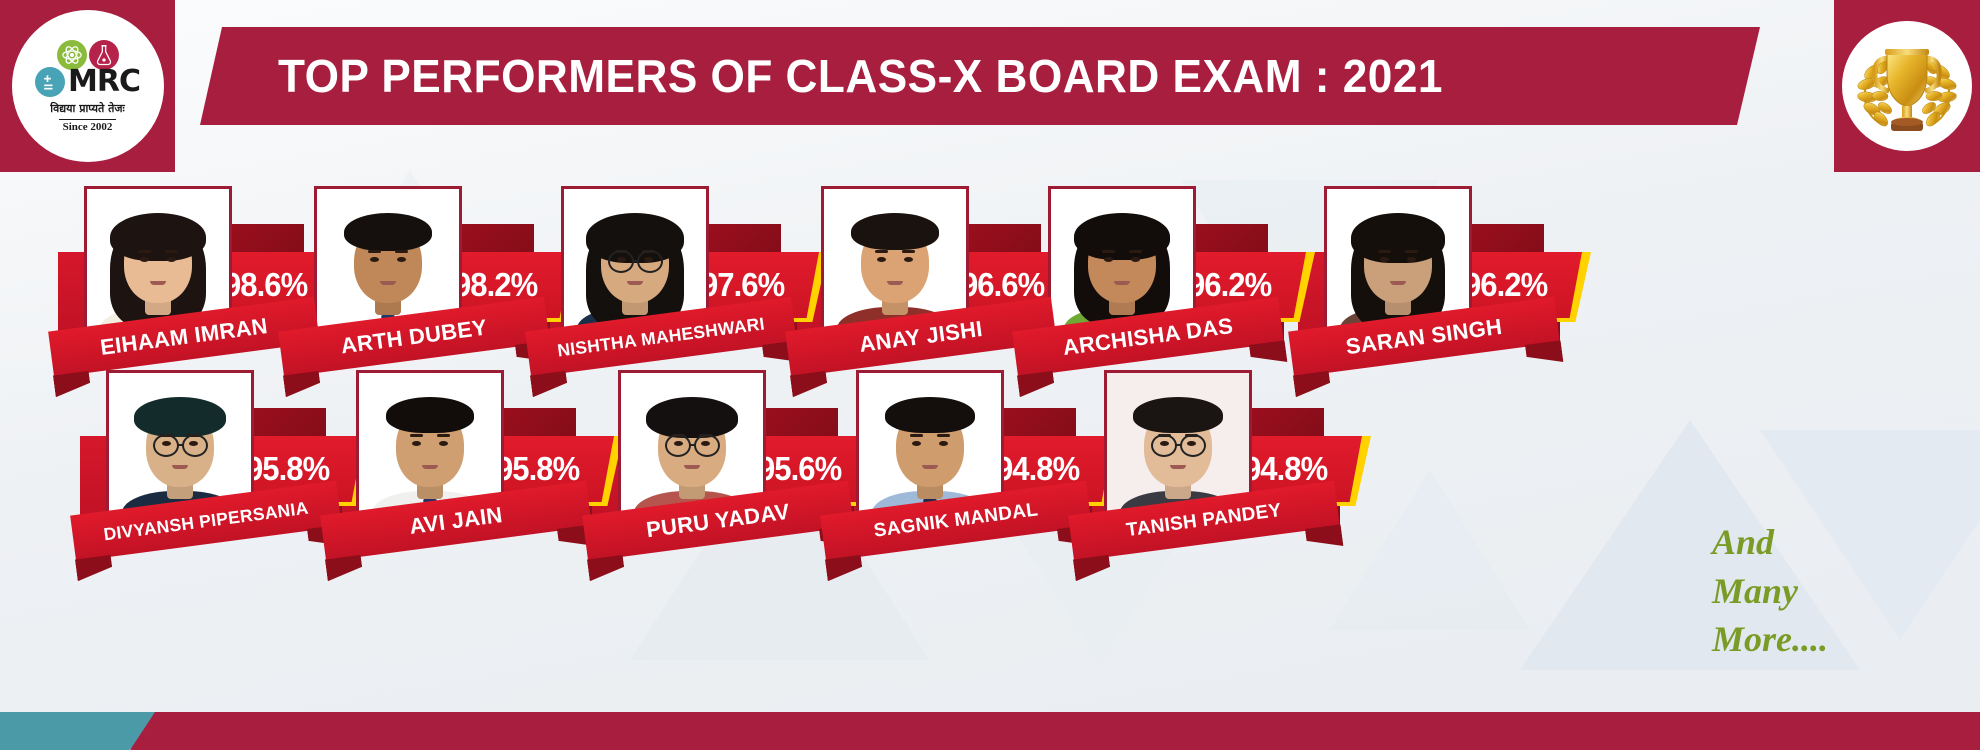 The image size is (1980, 750). What do you see at coordinates (743, 284) in the screenshot?
I see `student-percent: 97.6%` at bounding box center [743, 284].